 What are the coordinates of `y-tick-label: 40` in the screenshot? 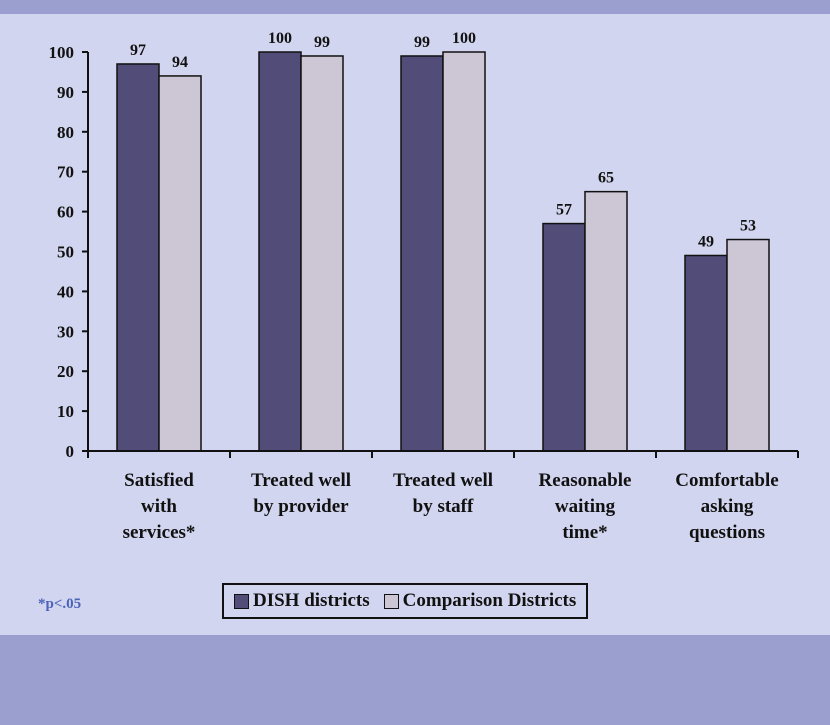 It's located at (65, 291).